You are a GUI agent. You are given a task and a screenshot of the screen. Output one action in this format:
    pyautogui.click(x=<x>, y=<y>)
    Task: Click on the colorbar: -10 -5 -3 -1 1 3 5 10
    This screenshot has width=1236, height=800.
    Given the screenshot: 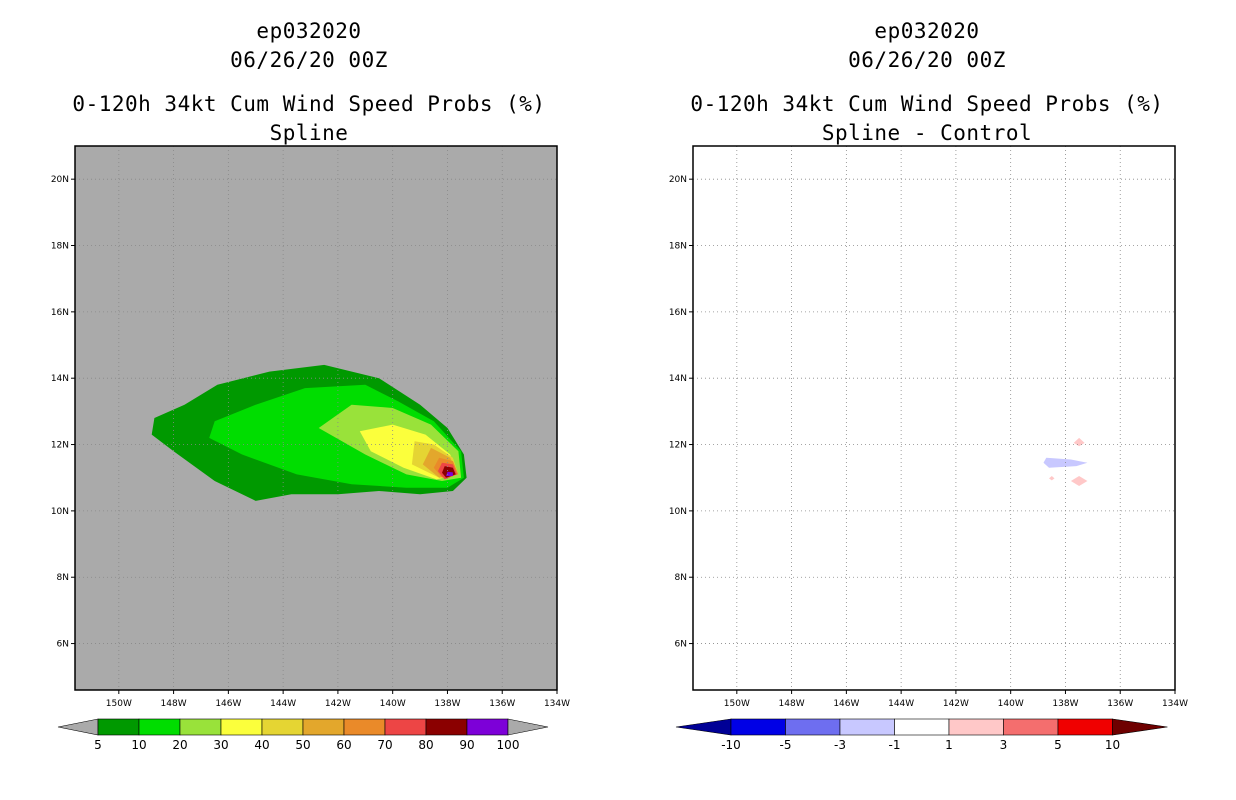 What is the action you would take?
    pyautogui.click(x=921, y=735)
    